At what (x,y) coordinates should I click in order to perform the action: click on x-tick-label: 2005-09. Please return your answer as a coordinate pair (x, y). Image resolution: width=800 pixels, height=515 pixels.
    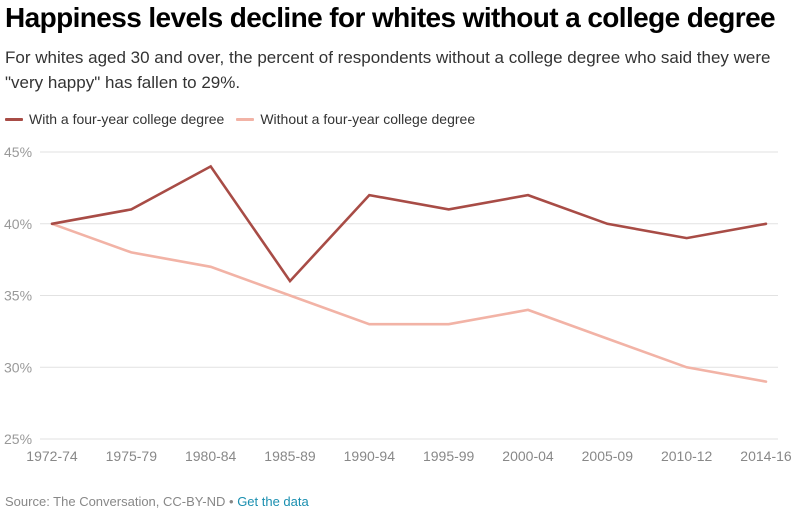
    Looking at the image, I should click on (608, 456).